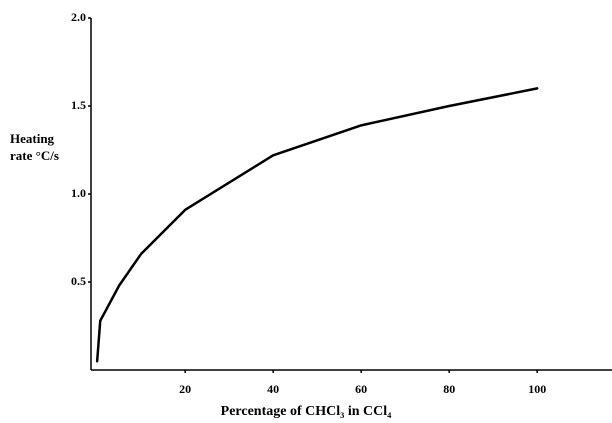 The image size is (612, 423). Describe the element at coordinates (78, 105) in the screenshot. I see `y-tick-label: 1.5` at that location.